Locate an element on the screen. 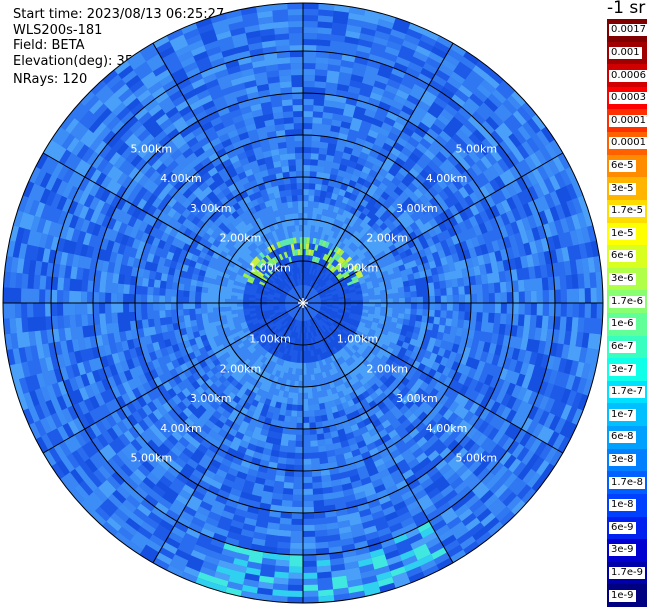 This screenshot has height=607, width=647. center-marker is located at coordinates (301, 301).